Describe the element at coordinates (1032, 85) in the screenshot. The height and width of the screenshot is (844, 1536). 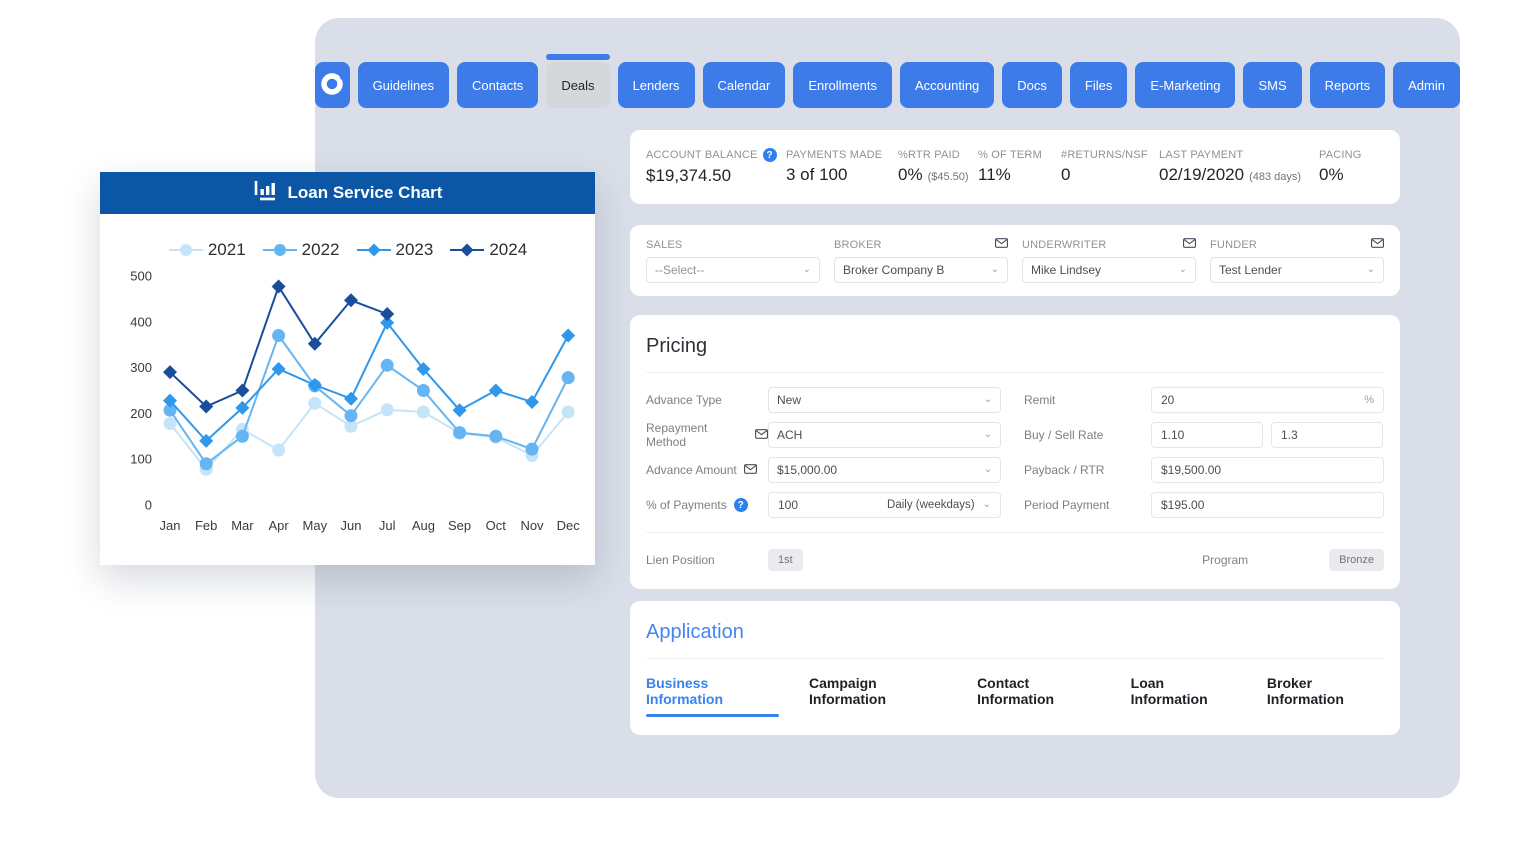
I see `nav-item-docs: Docs` at that location.